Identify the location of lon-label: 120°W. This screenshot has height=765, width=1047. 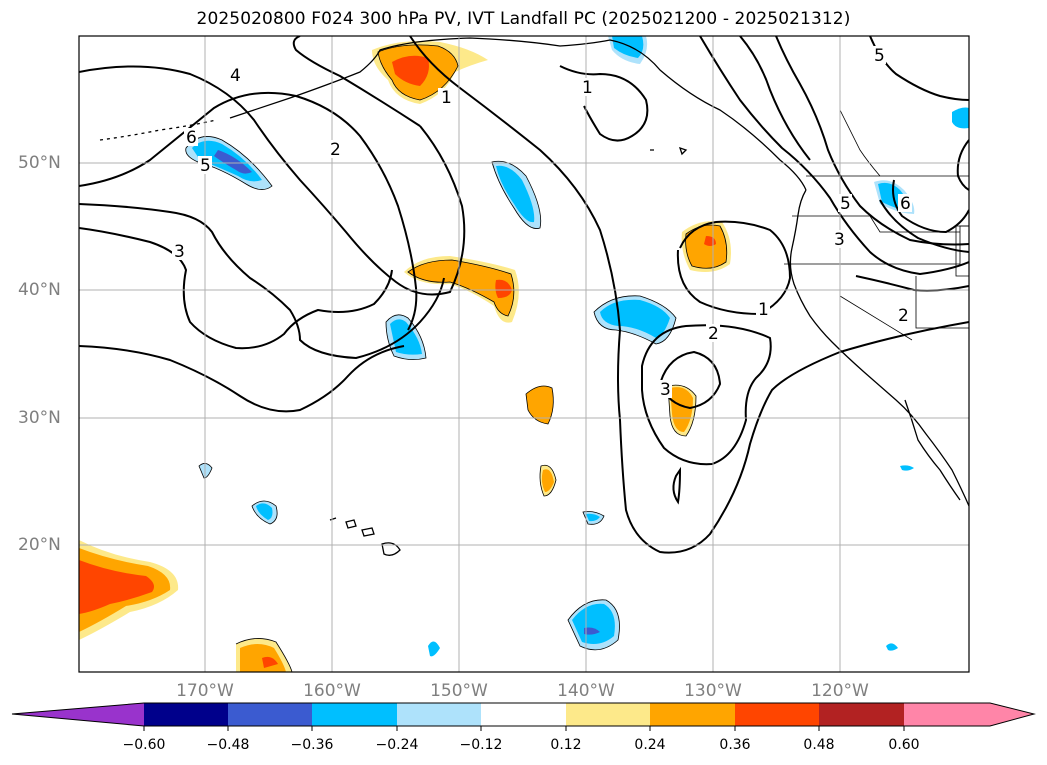
(840, 691).